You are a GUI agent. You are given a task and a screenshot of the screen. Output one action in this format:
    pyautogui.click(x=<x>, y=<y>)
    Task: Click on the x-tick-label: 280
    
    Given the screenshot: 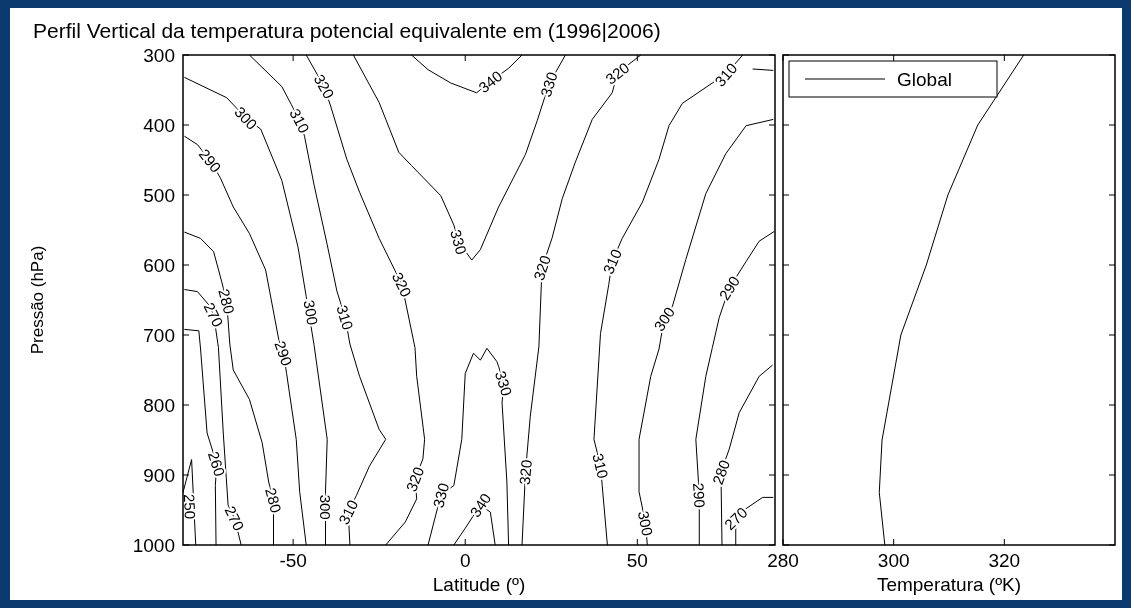 What is the action you would take?
    pyautogui.click(x=783, y=560)
    